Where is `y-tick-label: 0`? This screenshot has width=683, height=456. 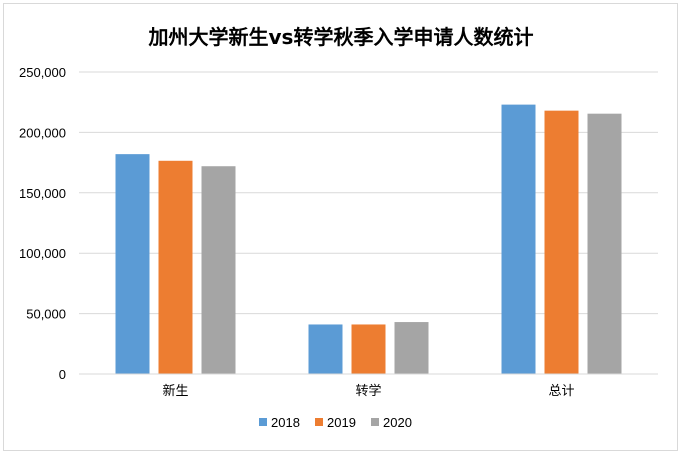 y-tick-label: 0 is located at coordinates (62, 374).